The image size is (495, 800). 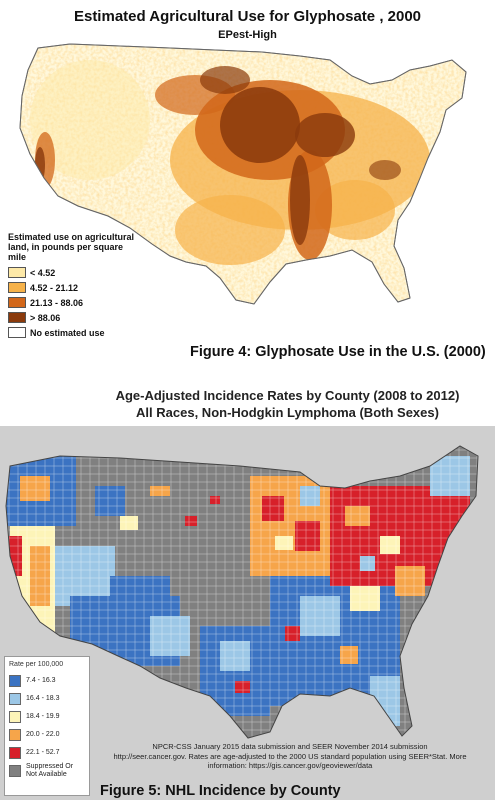 I want to click on legend-item-21-13-88-06: 21.13 - 88.06, so click(x=83, y=302).